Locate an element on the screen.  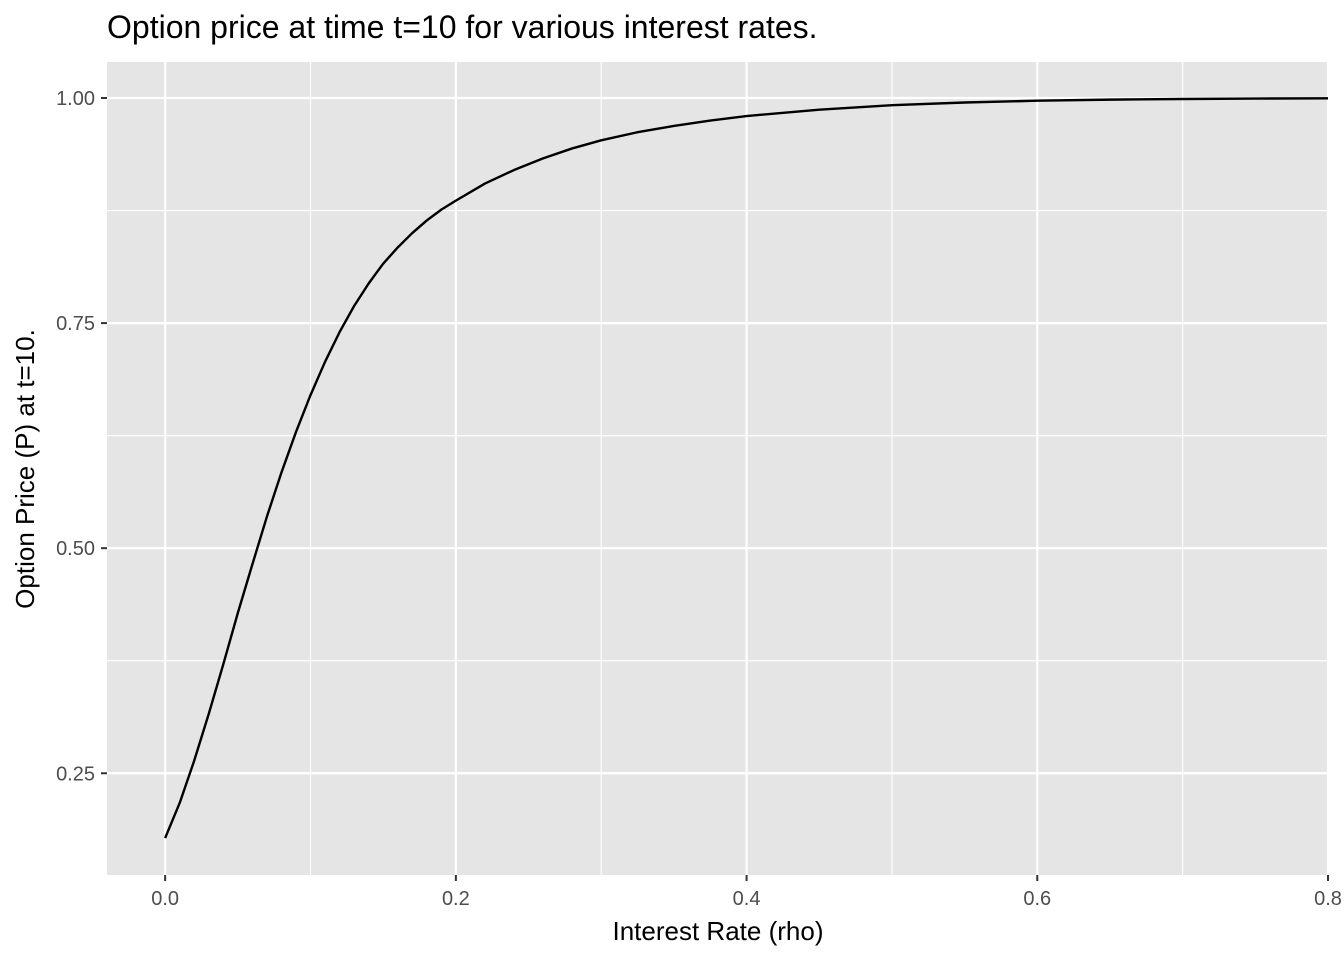
y-tick-label: 0.25 is located at coordinates (75, 774).